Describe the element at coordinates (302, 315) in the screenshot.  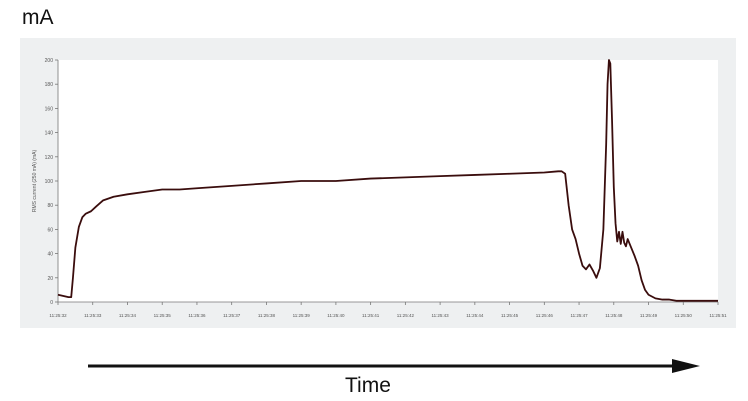
I see `x-tick-label: 11:25:39` at that location.